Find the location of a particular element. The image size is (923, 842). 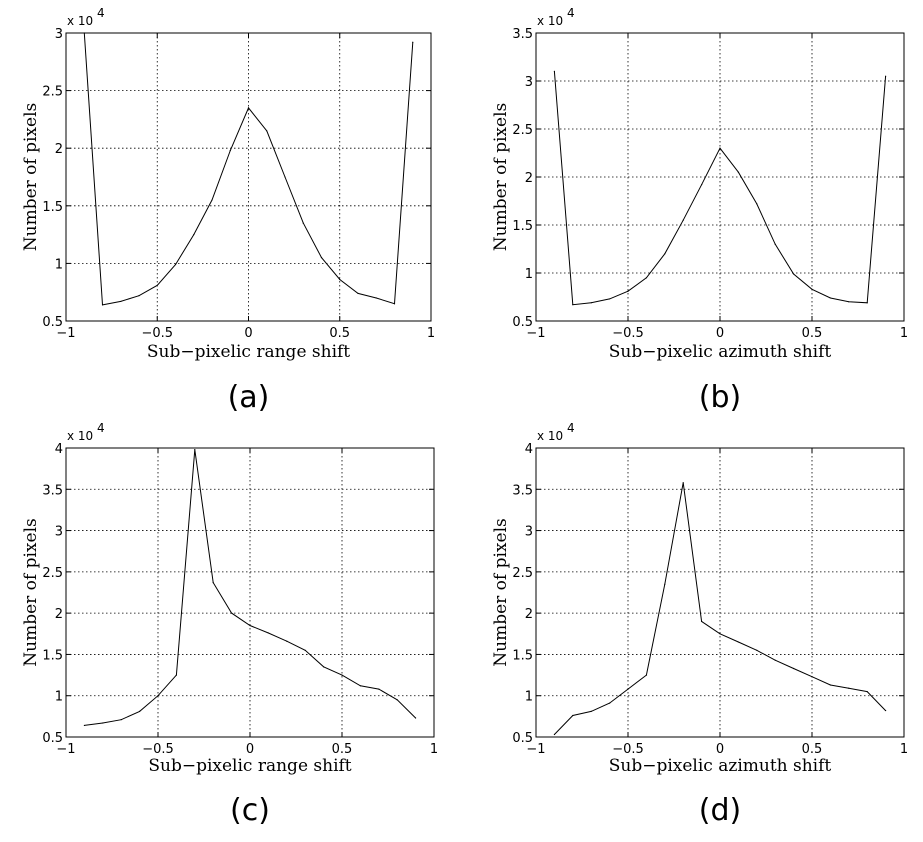

y-tick-label: 1.5 is located at coordinates (52, 207).